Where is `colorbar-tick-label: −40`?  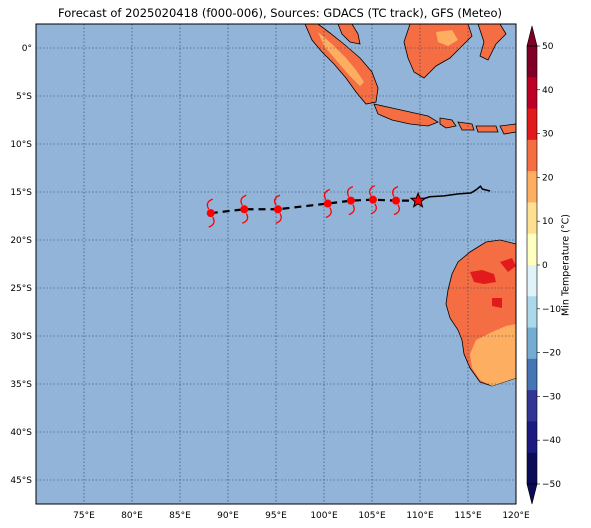
colorbar-tick-label: −40 is located at coordinates (551, 441).